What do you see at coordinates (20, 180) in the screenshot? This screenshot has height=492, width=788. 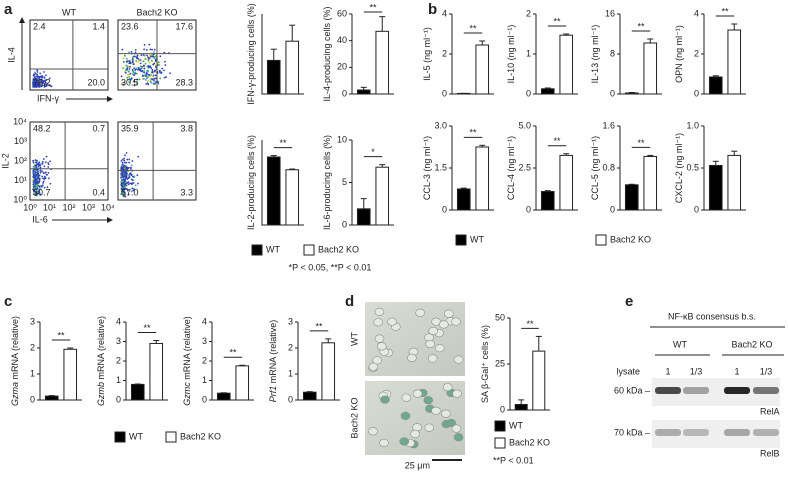 I see `y-tick-label: 10¹` at bounding box center [20, 180].